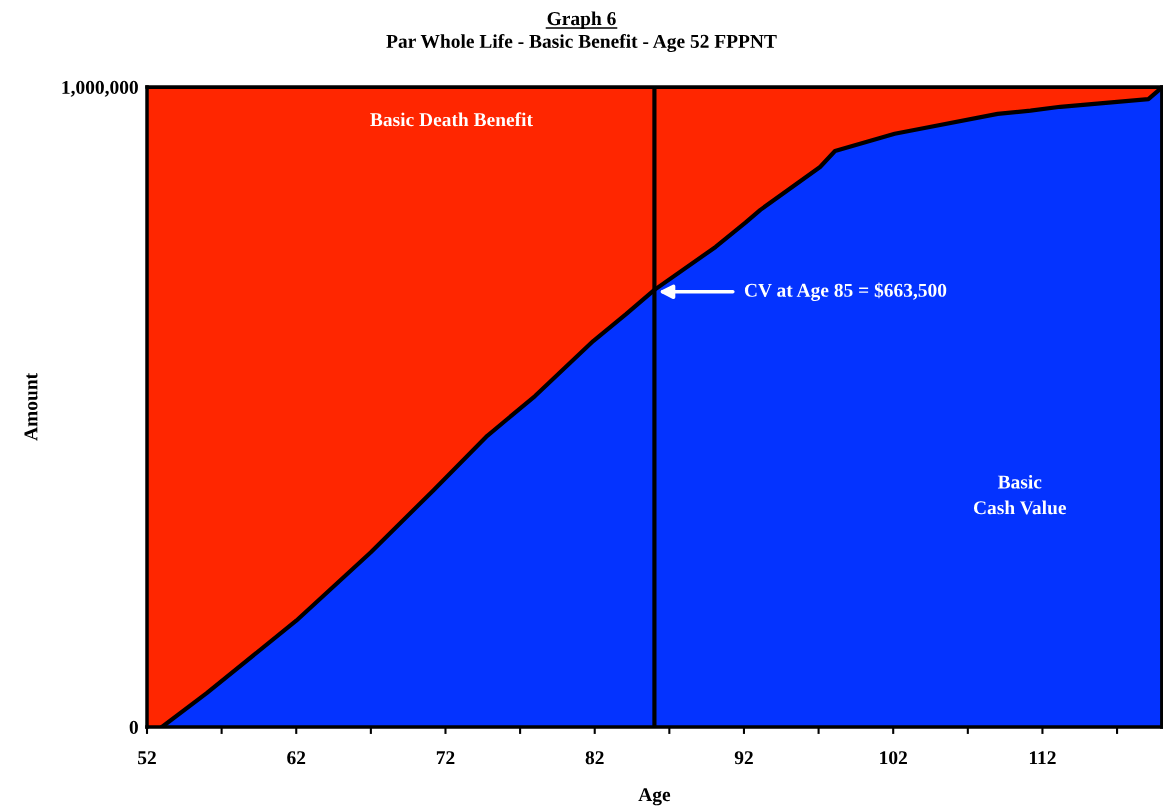 The width and height of the screenshot is (1163, 812). Describe the element at coordinates (594, 758) in the screenshot. I see `x-tick-label: 82` at that location.